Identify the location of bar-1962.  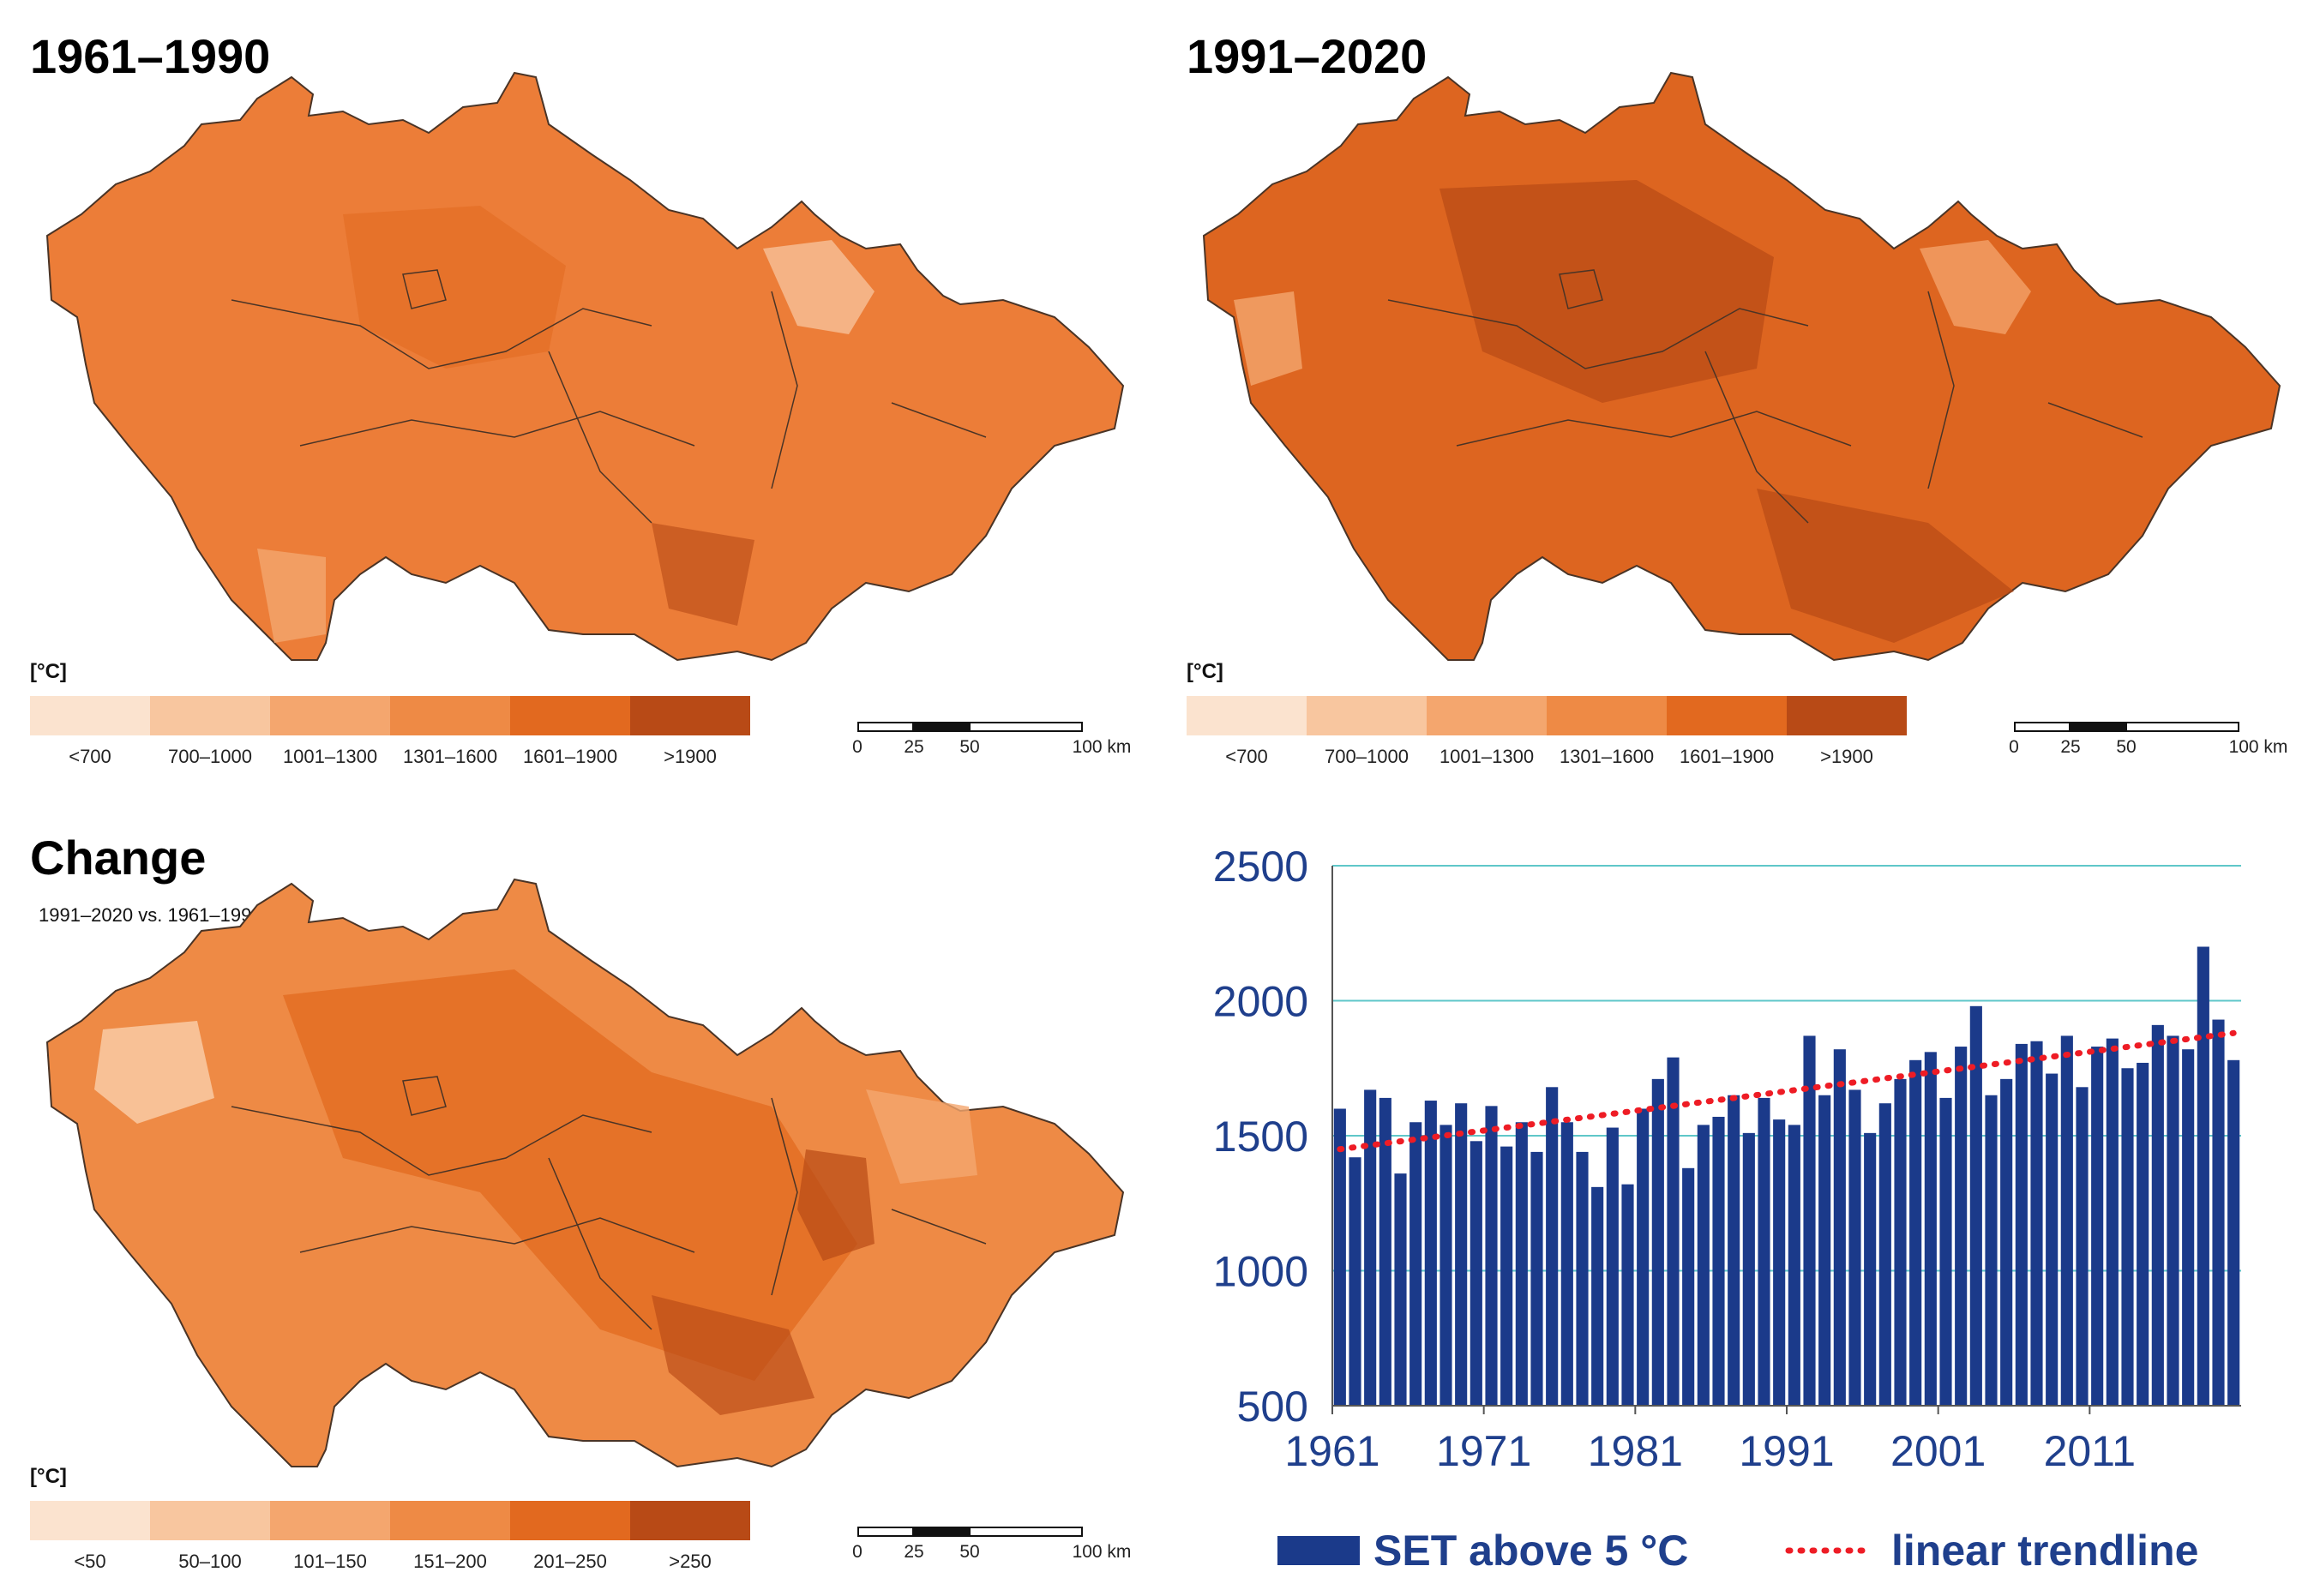
(1355, 1281).